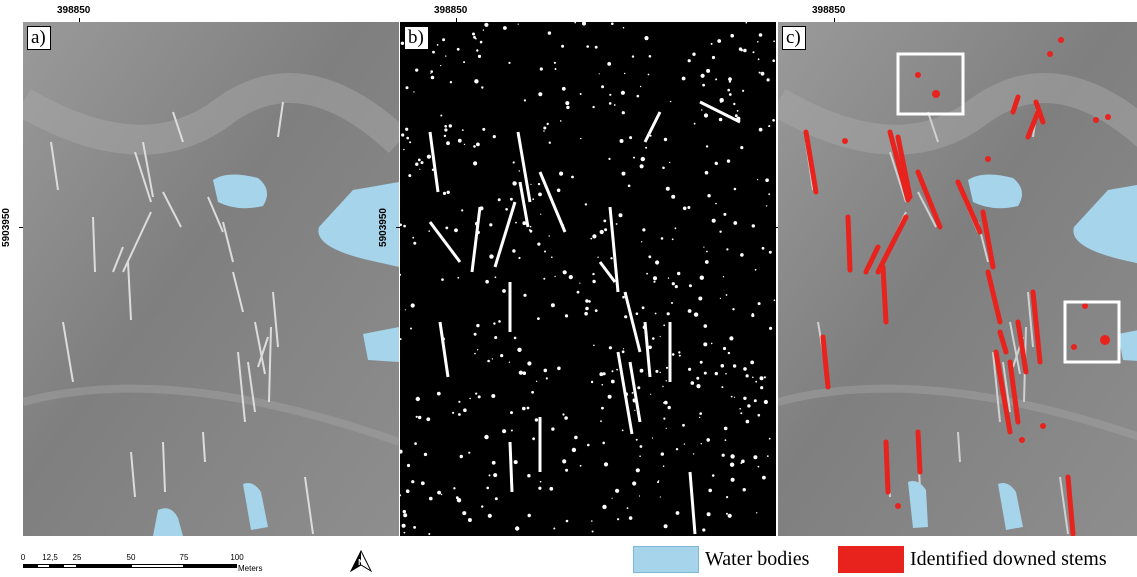 The image size is (1137, 577). I want to click on highlight-box, so click(930, 84).